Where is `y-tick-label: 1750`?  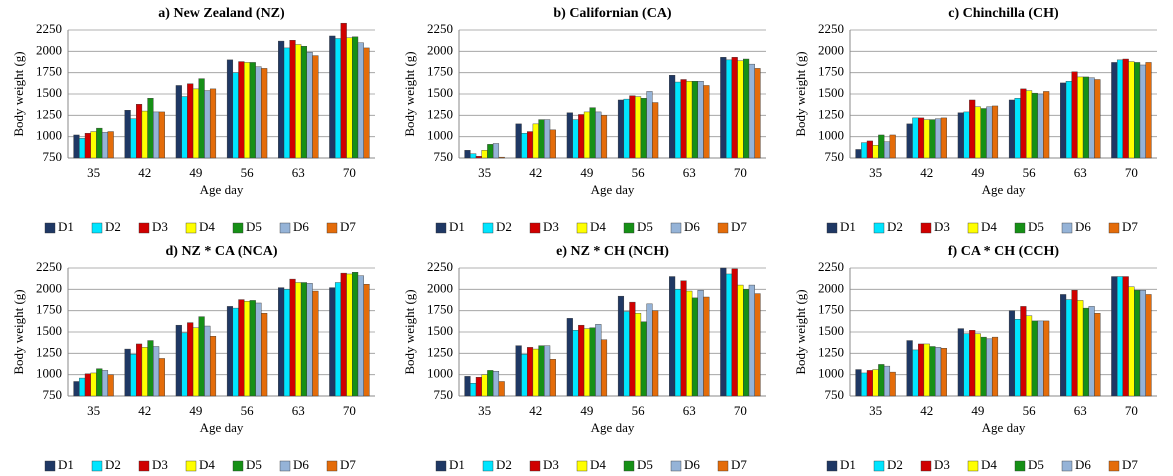
y-tick-label: 1750 is located at coordinates (49, 309).